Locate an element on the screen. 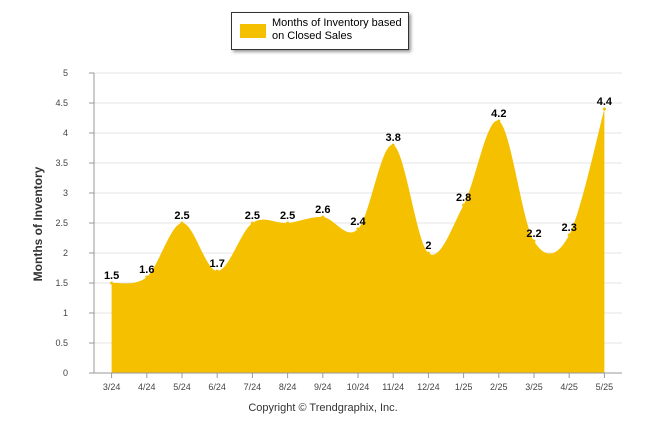  legend-swatch is located at coordinates (253, 31).